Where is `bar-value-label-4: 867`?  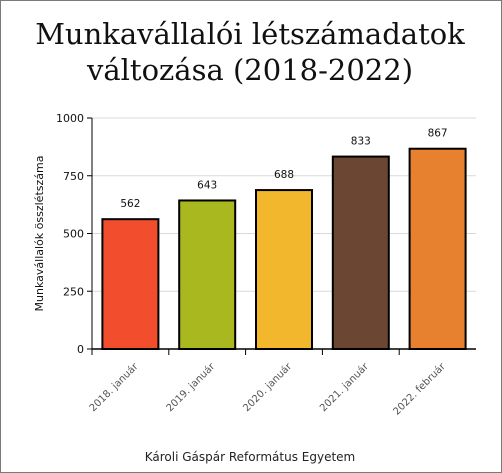 bar-value-label-4: 867 is located at coordinates (438, 134).